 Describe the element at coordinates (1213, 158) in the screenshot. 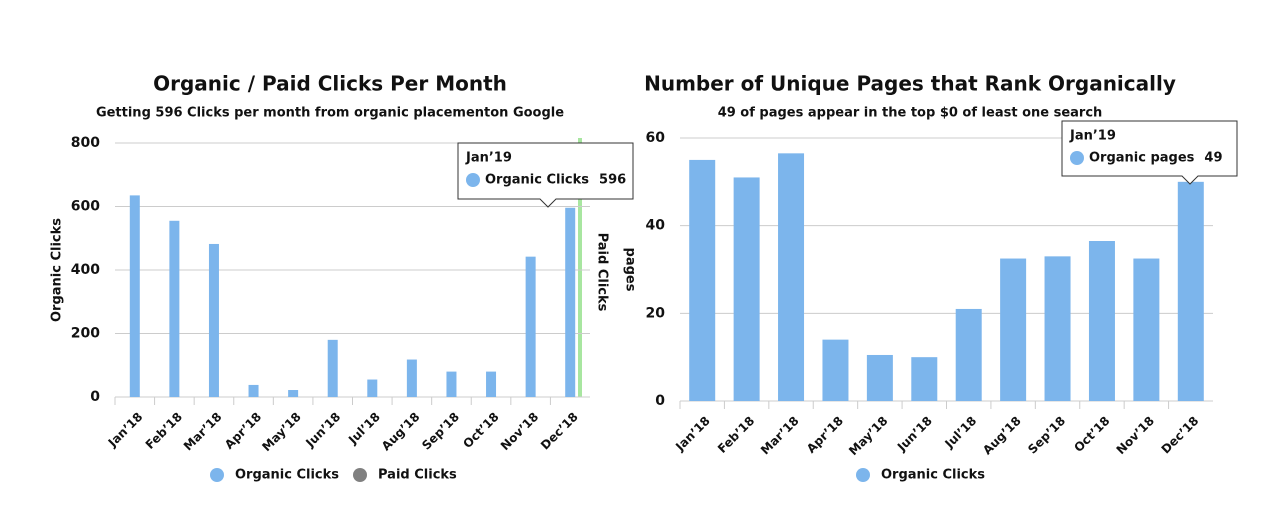

I see `tooltip-value: 49` at that location.